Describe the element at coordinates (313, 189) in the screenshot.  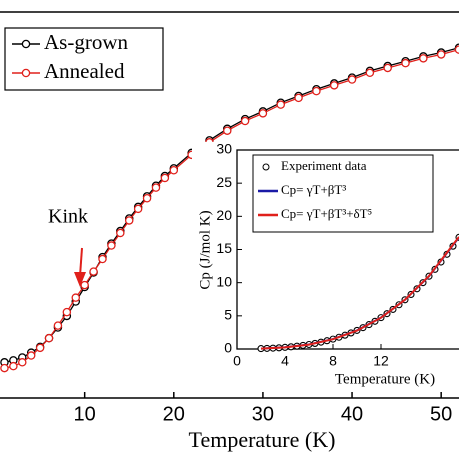
I see `legend-label: Cp= γT+βT³` at that location.